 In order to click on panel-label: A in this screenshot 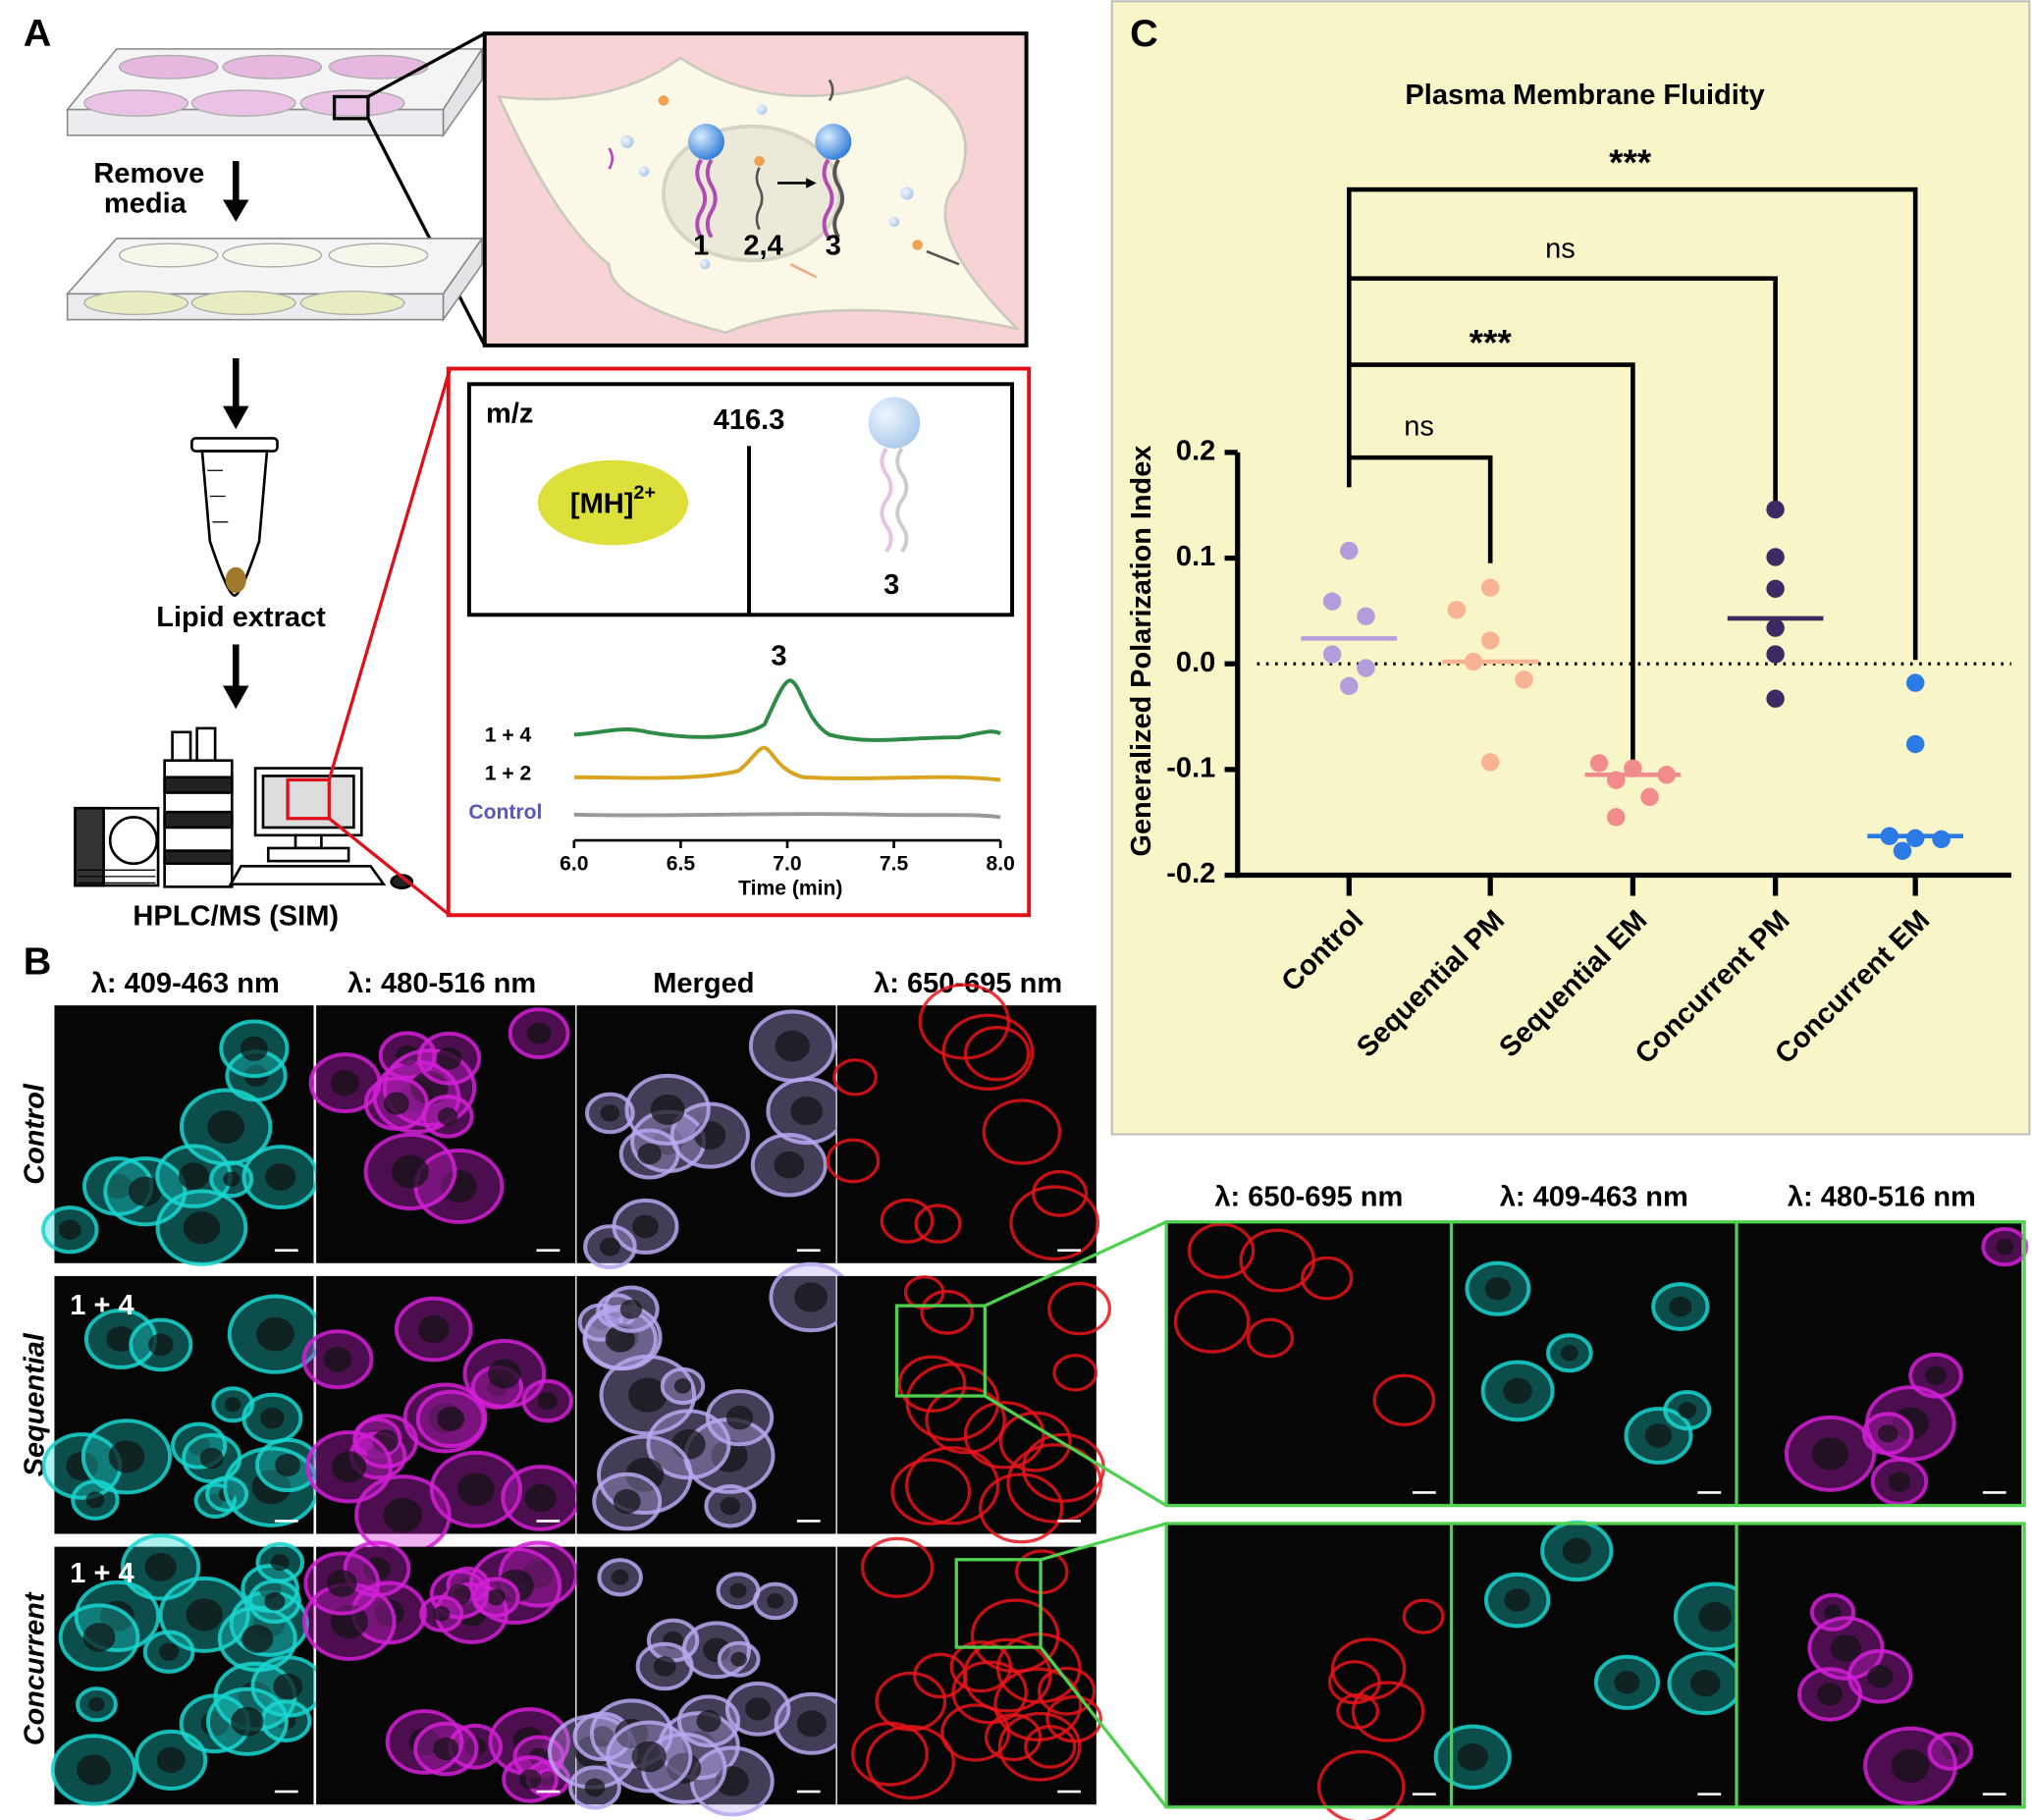, I will do `click(38, 33)`.